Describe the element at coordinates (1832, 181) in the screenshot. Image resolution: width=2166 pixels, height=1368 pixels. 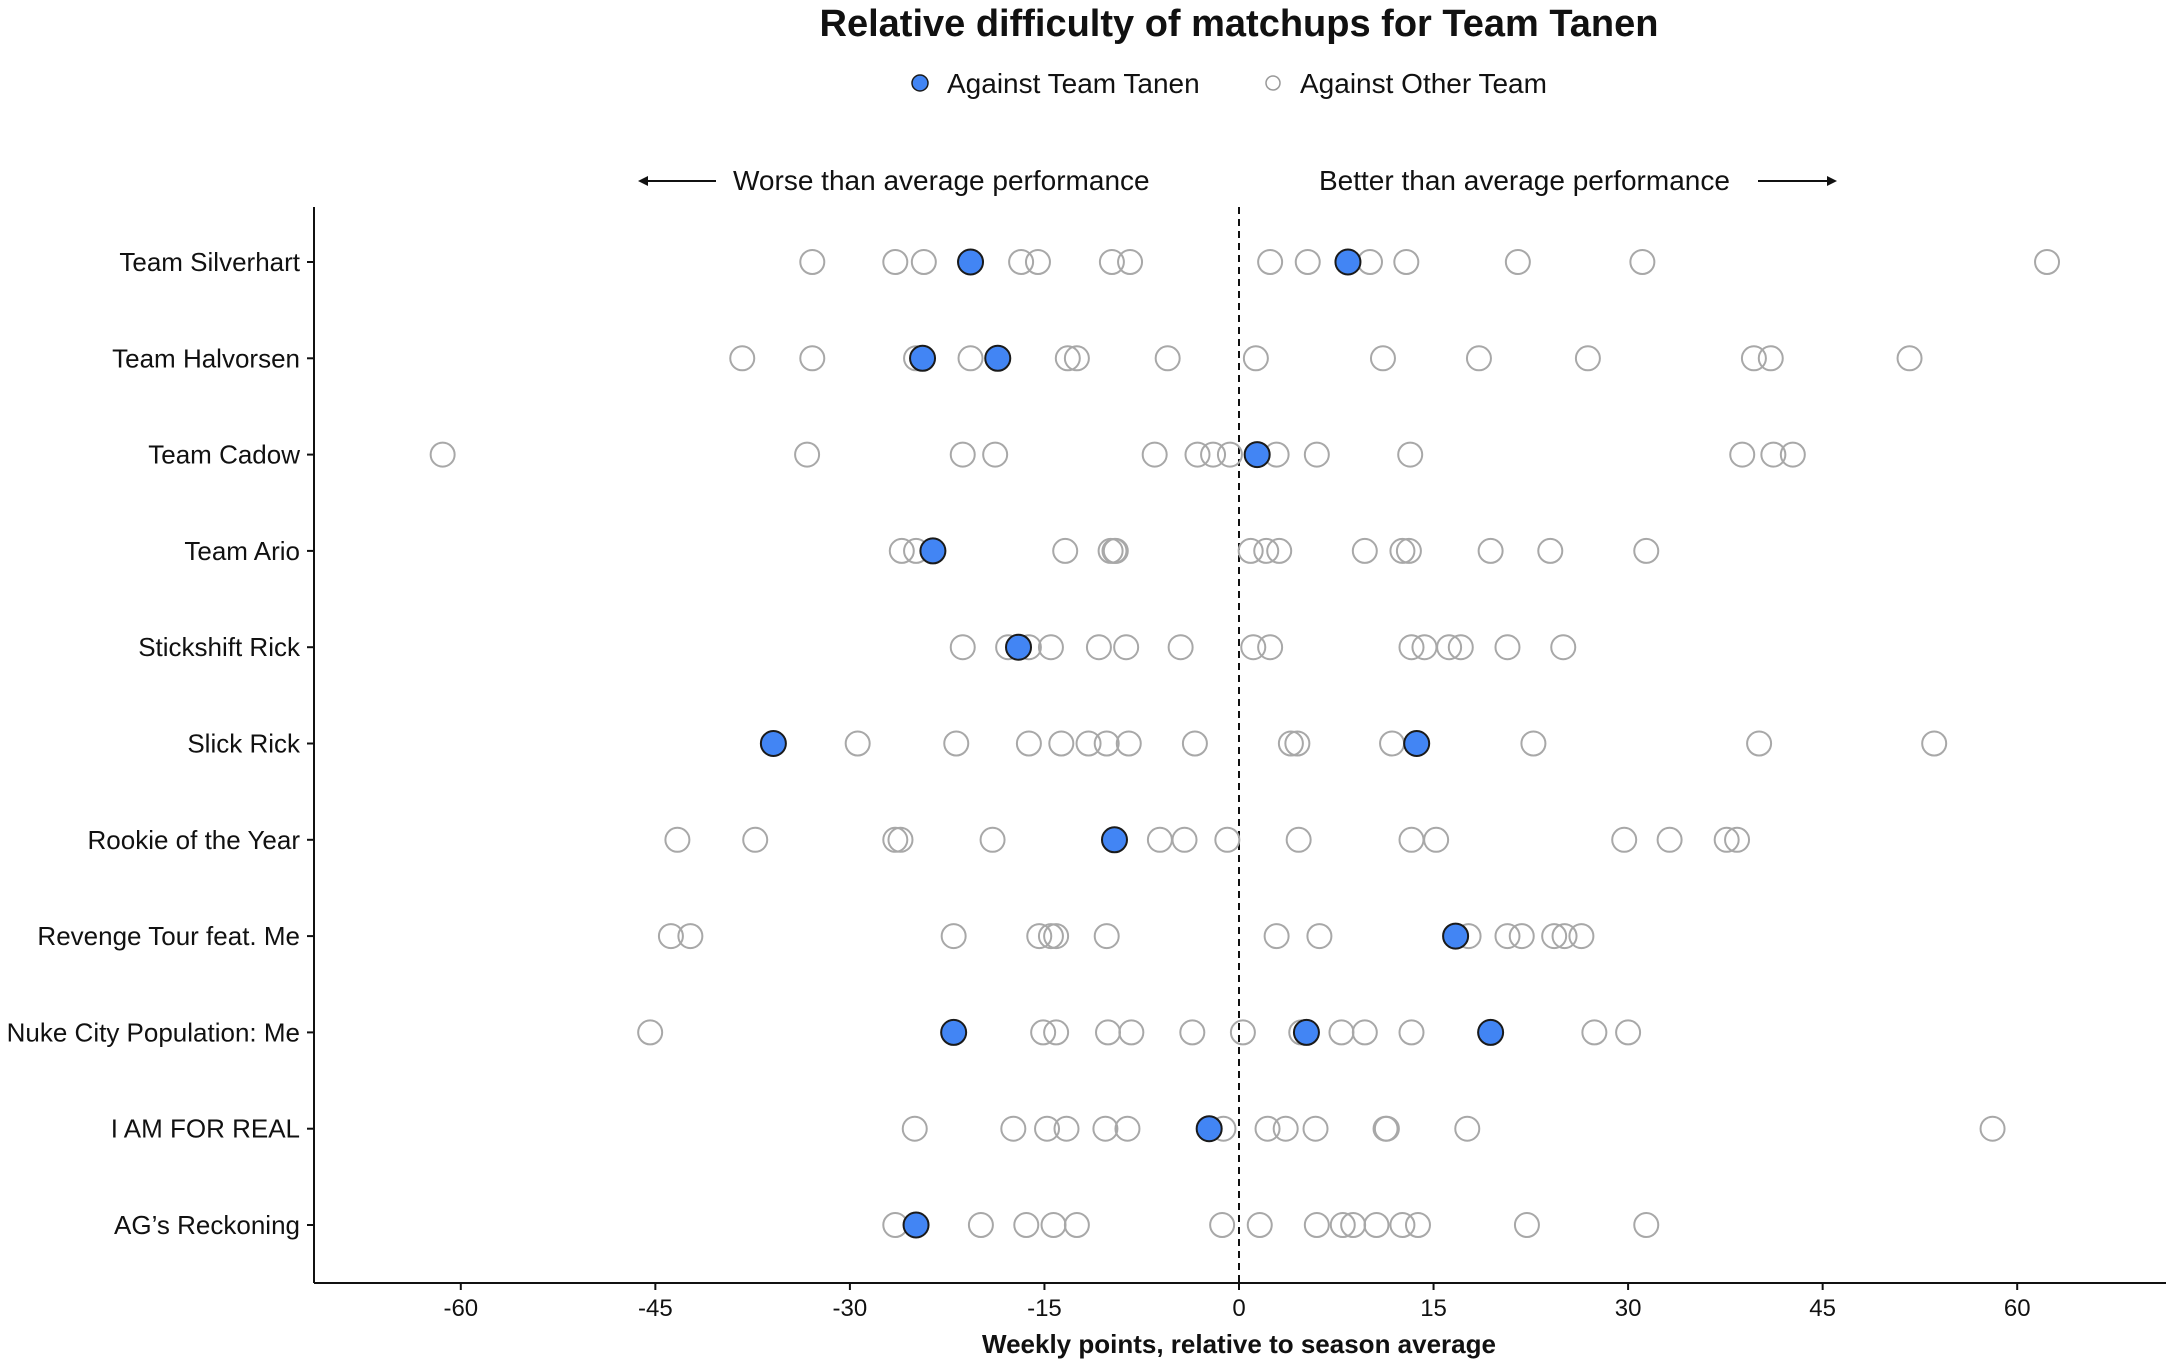
I see `right-arrowhead-icon` at that location.